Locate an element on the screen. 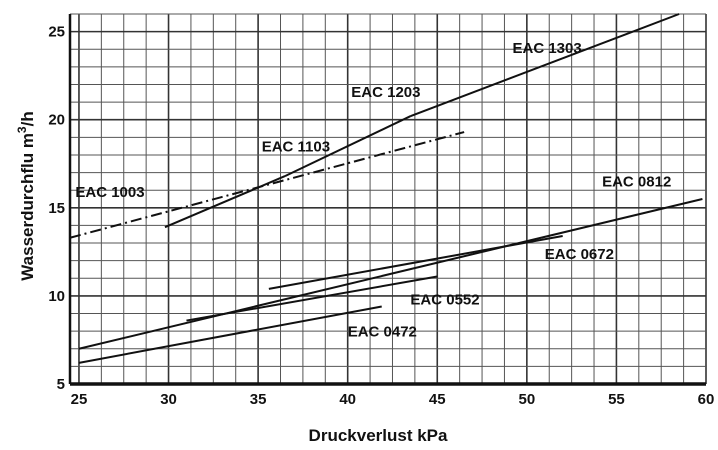  y-tick-label: 20 is located at coordinates (56, 120).